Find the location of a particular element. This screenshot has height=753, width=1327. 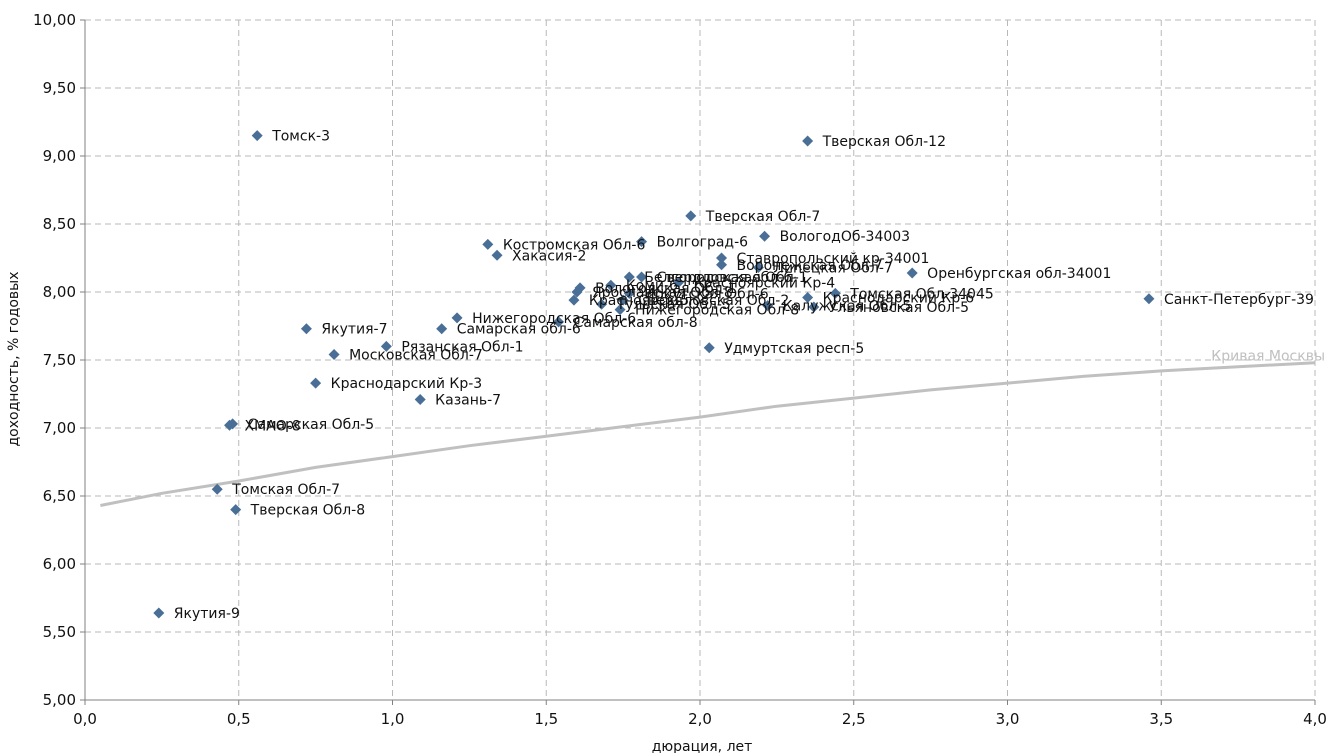

data-point-label: Тверская Обл-7 is located at coordinates (762, 217).